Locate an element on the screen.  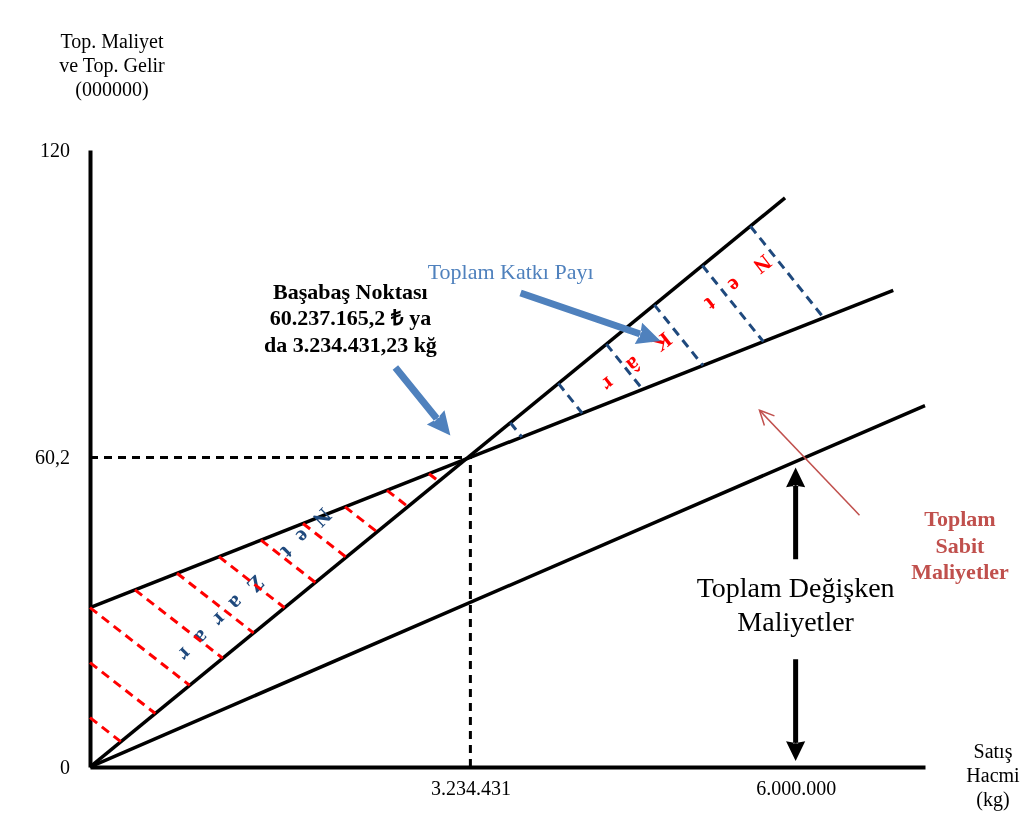
x-tick-label: 3.234.431 is located at coordinates (470, 788).